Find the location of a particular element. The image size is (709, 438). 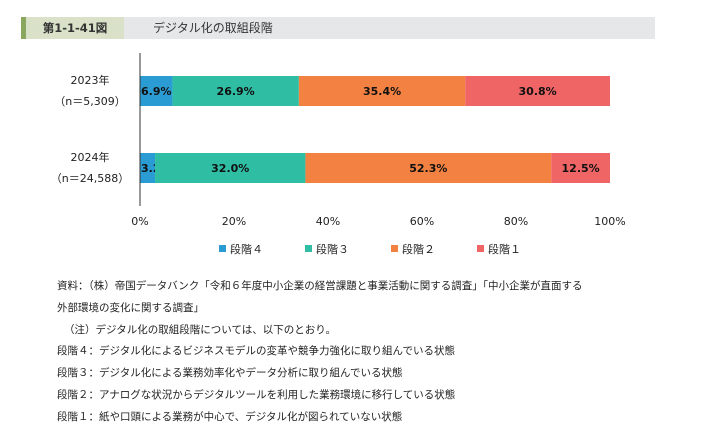

note-stage-3: 段階３：デジタル化による業務効率化やデータ分析に取り組んでいる状態 is located at coordinates (230, 373).